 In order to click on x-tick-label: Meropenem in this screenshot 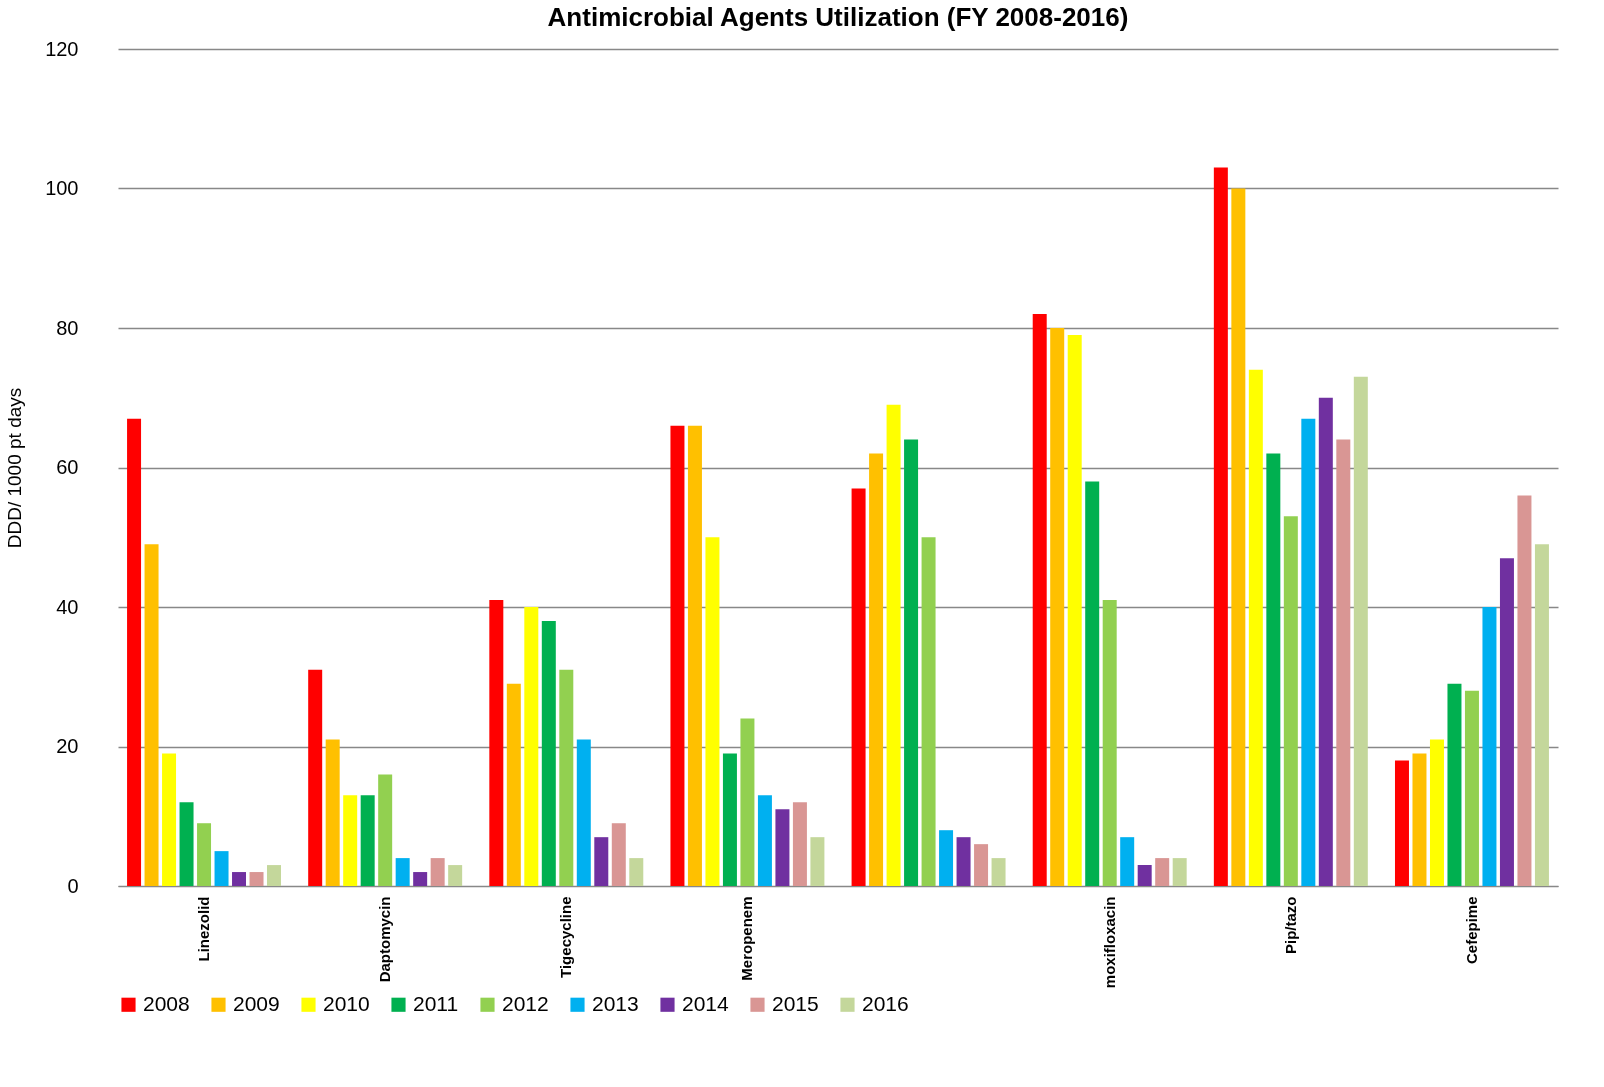, I will do `click(747, 938)`.